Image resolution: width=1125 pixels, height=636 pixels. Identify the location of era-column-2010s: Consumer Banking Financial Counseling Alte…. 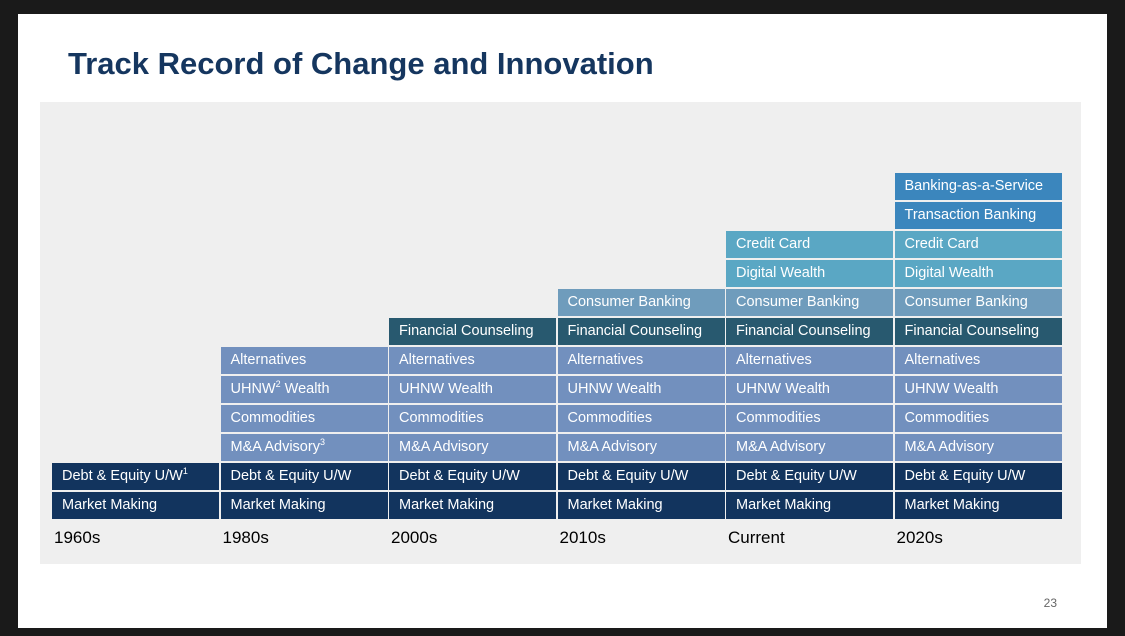
(641, 333).